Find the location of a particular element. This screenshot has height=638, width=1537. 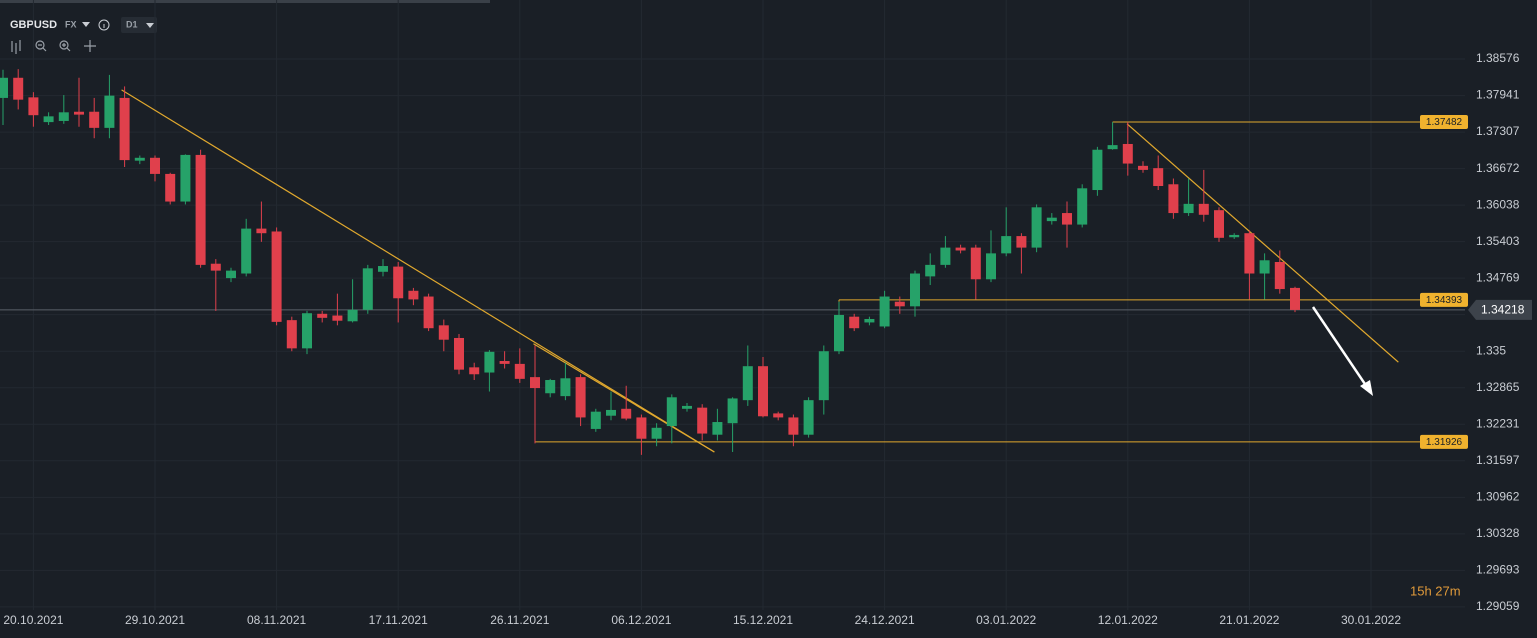

info-icon is located at coordinates (104, 25).